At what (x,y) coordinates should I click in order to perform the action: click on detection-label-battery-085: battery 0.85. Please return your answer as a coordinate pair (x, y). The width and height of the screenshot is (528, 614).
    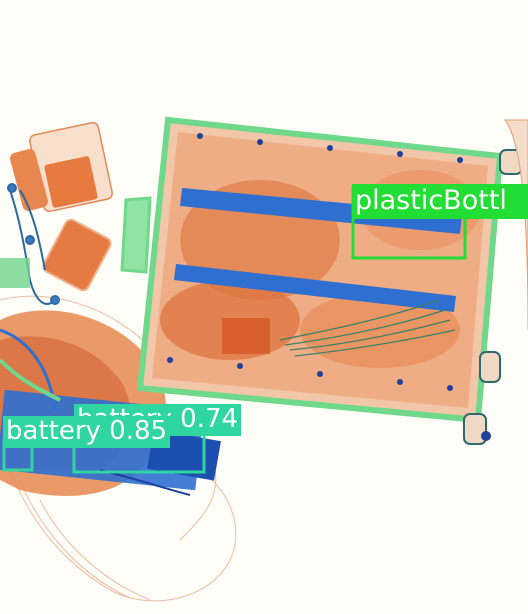
    Looking at the image, I should click on (87, 432).